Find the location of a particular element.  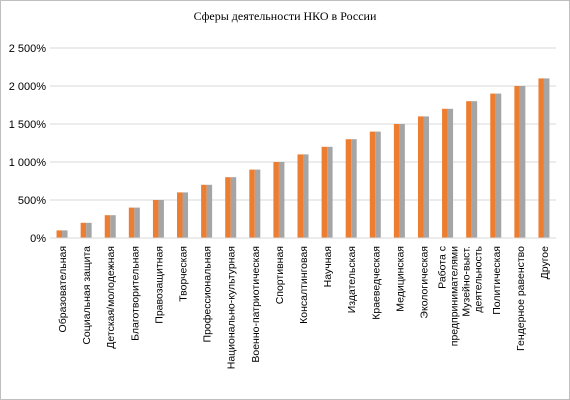

x-category-label: Издательская is located at coordinates (352, 279).